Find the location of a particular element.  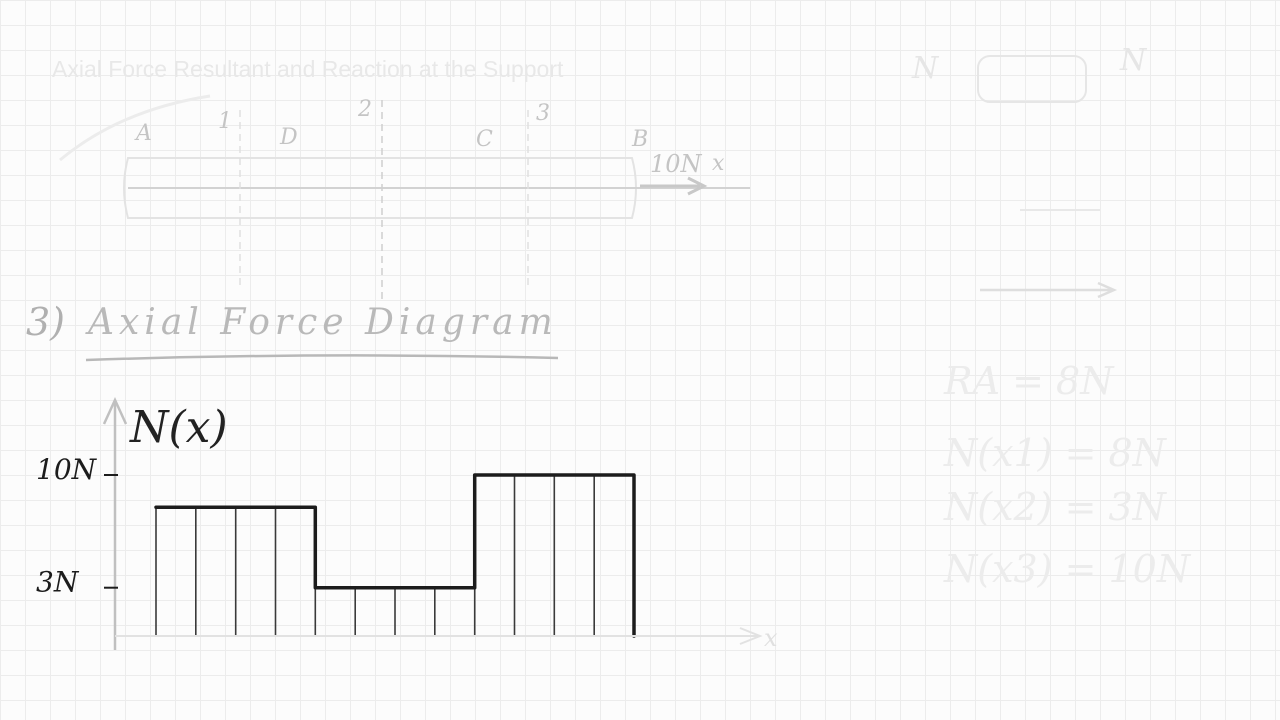

support-arc is located at coordinates (135, 128).